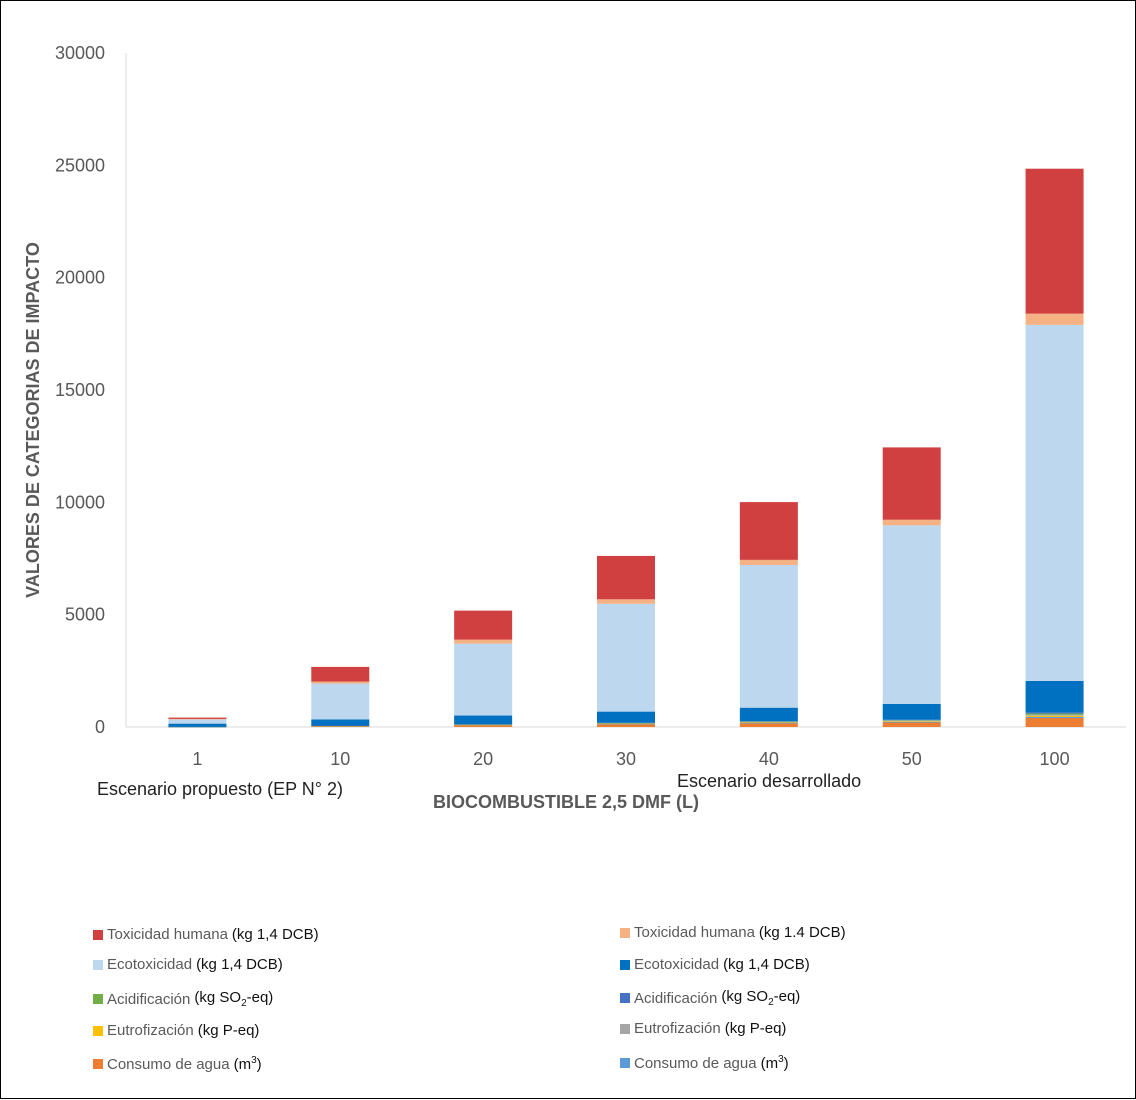 The width and height of the screenshot is (1136, 1100). What do you see at coordinates (769, 781) in the screenshot?
I see `legend-group-title-developed: Escenario desarrollado` at bounding box center [769, 781].